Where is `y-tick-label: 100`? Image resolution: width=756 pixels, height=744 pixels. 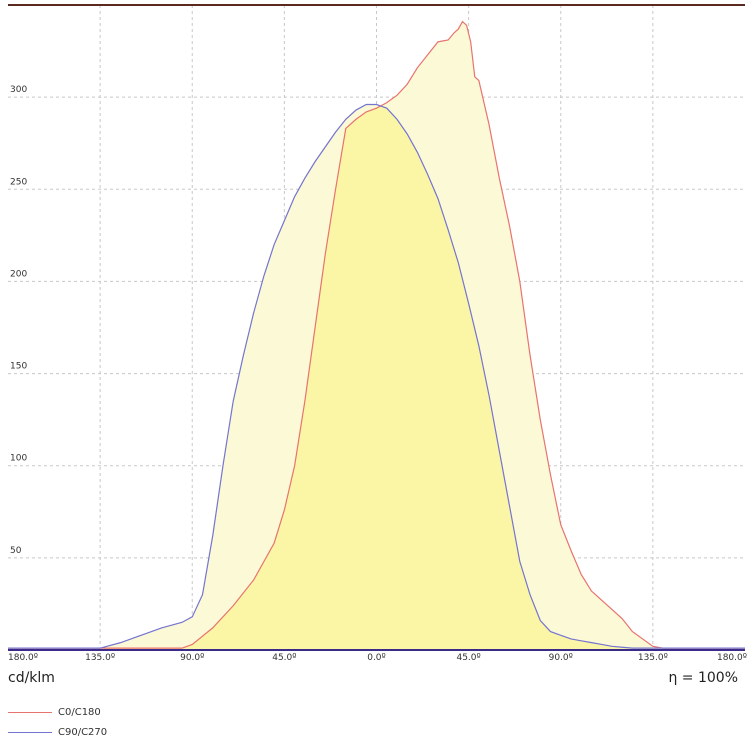 y-tick-label: 100 is located at coordinates (18, 459).